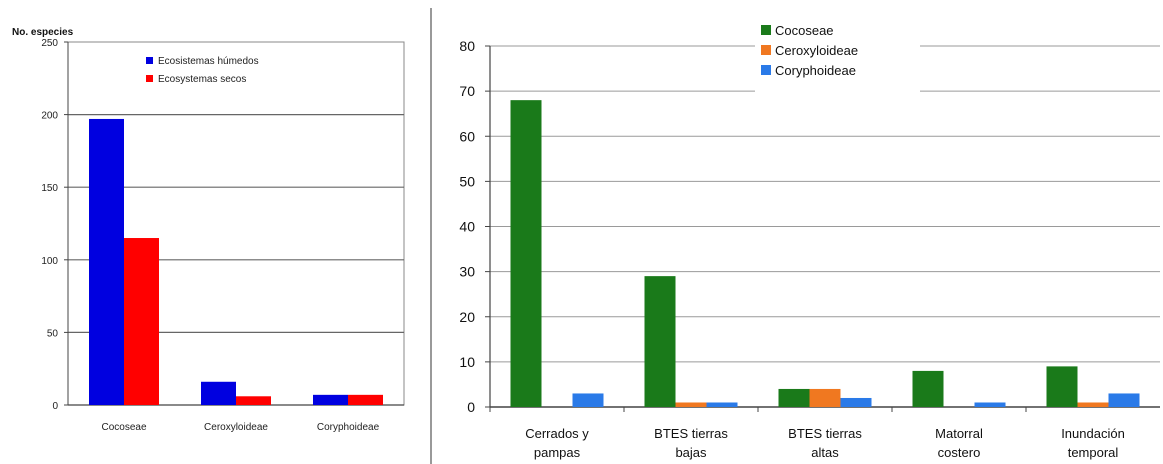  I want to click on x-category-label-line: temporal, so click(1093, 452).